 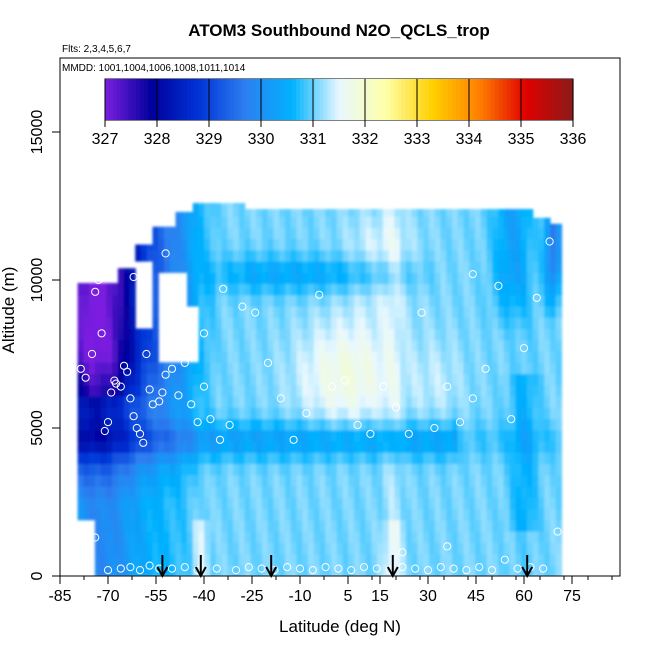 I want to click on y-tick-label: 5000, so click(x=37, y=428).